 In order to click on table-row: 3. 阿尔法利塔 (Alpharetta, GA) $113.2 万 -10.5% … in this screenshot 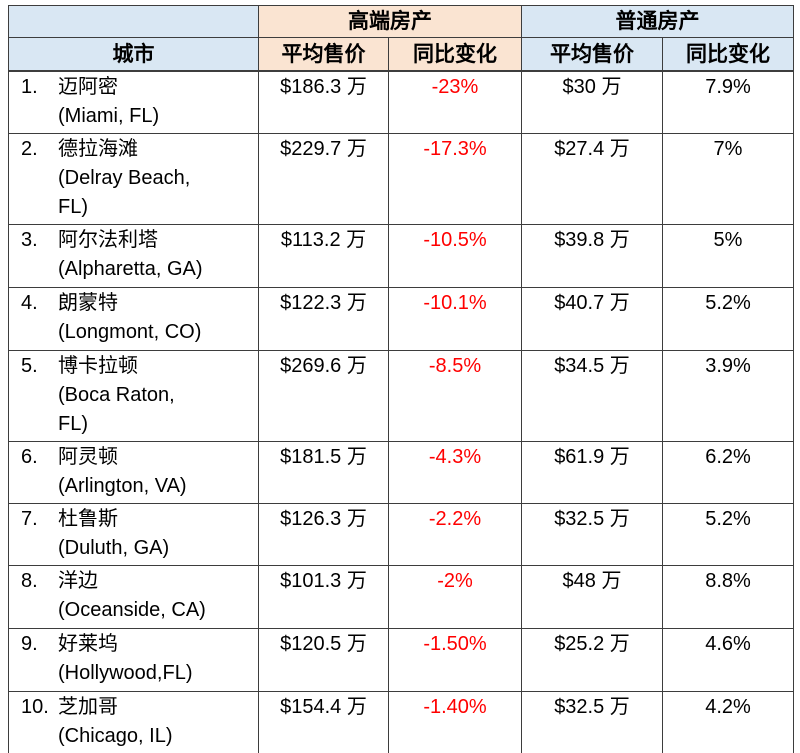, I will do `click(401, 256)`.